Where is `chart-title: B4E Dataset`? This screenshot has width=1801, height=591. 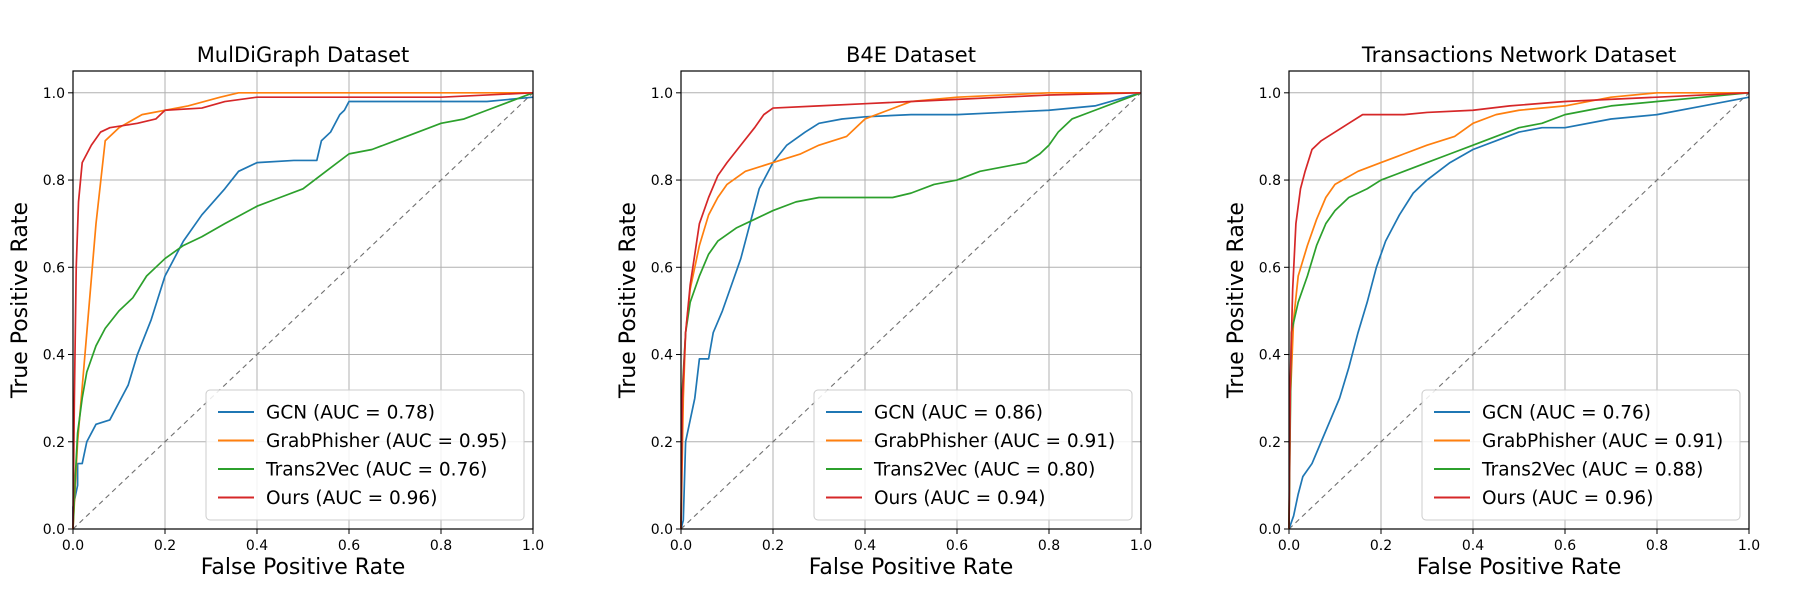
chart-title: B4E Dataset is located at coordinates (911, 55).